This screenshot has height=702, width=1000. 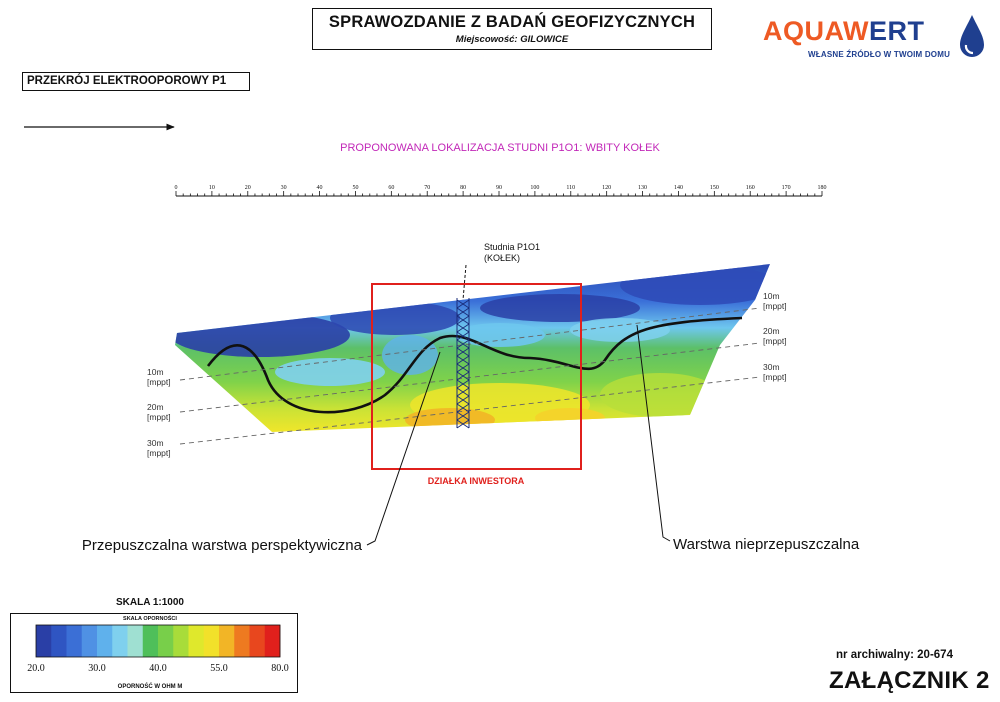 I want to click on well-label: Studnia P1O1, so click(x=512, y=247).